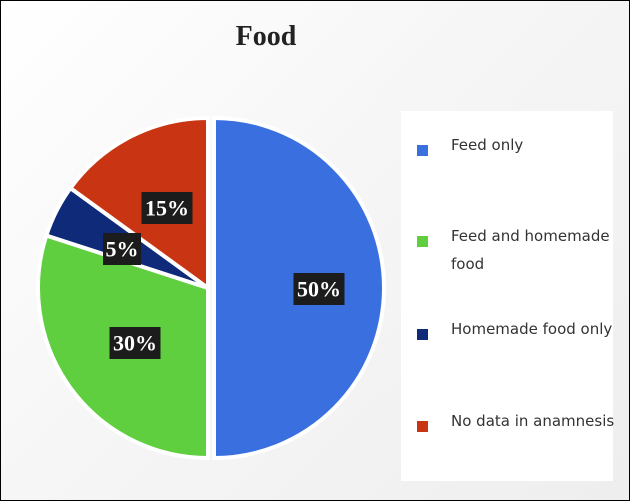 This screenshot has height=501, width=630. Describe the element at coordinates (487, 145) in the screenshot. I see `legend-label: Feed only` at that location.